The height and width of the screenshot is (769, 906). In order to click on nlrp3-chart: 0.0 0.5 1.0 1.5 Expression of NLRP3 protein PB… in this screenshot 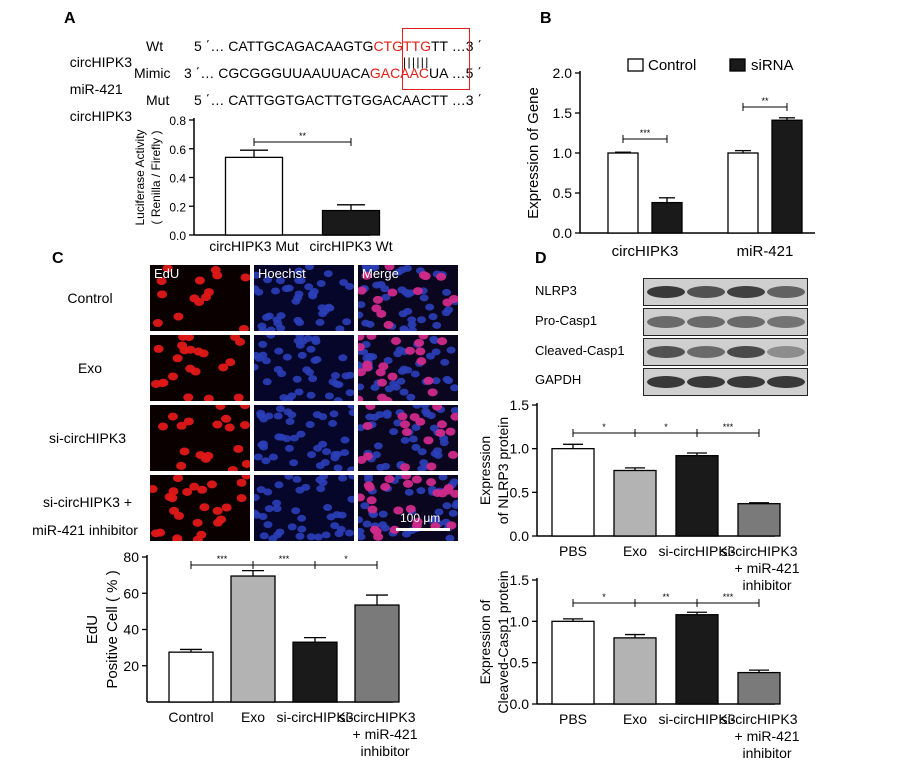, I will do `click(638, 495)`.